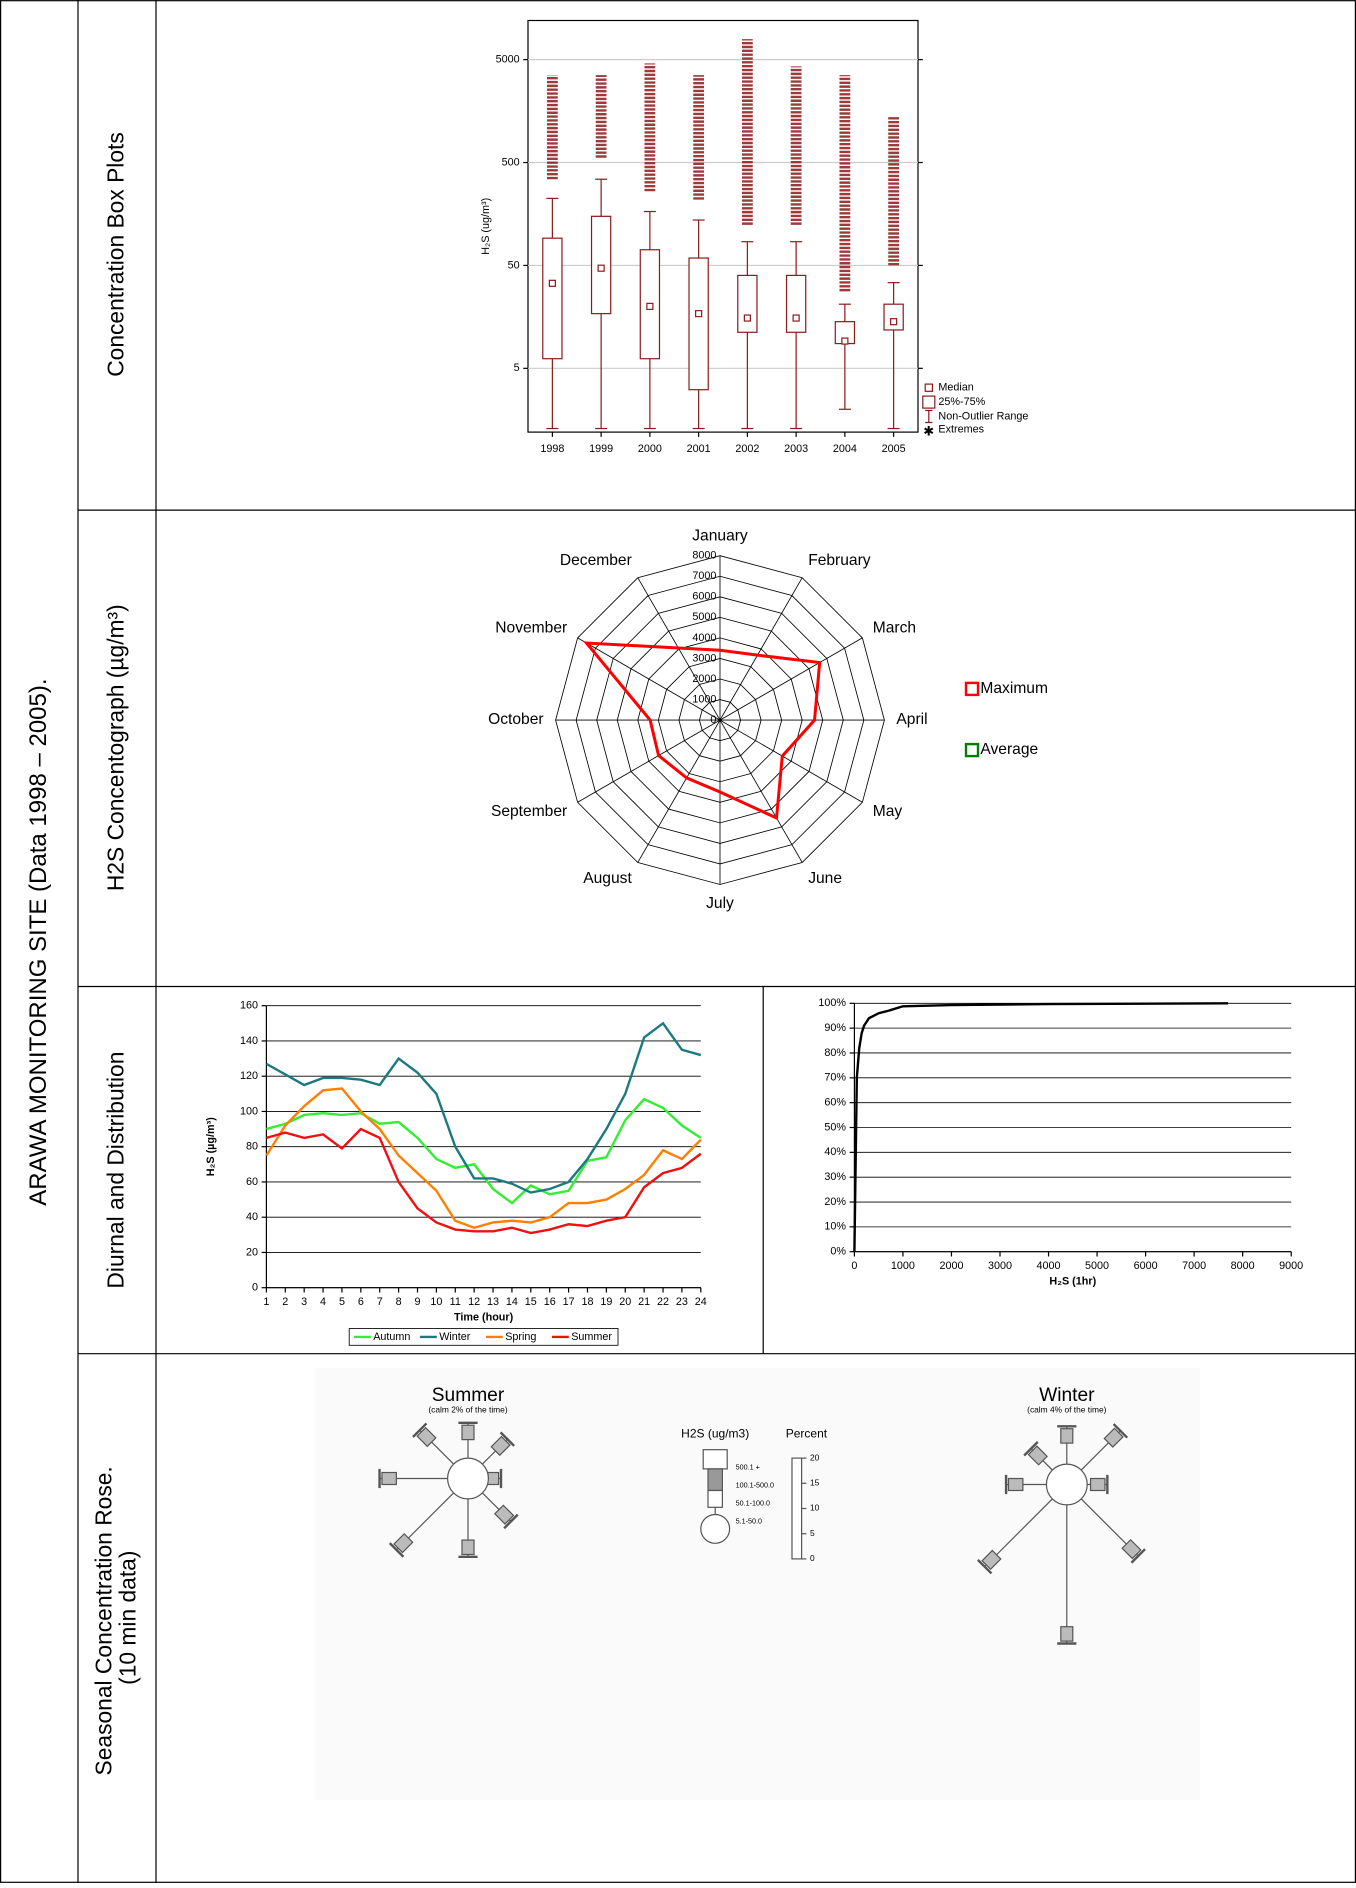 Image resolution: width=1356 pixels, height=1888 pixels. I want to click on r-tick-label: 8000, so click(704, 556).